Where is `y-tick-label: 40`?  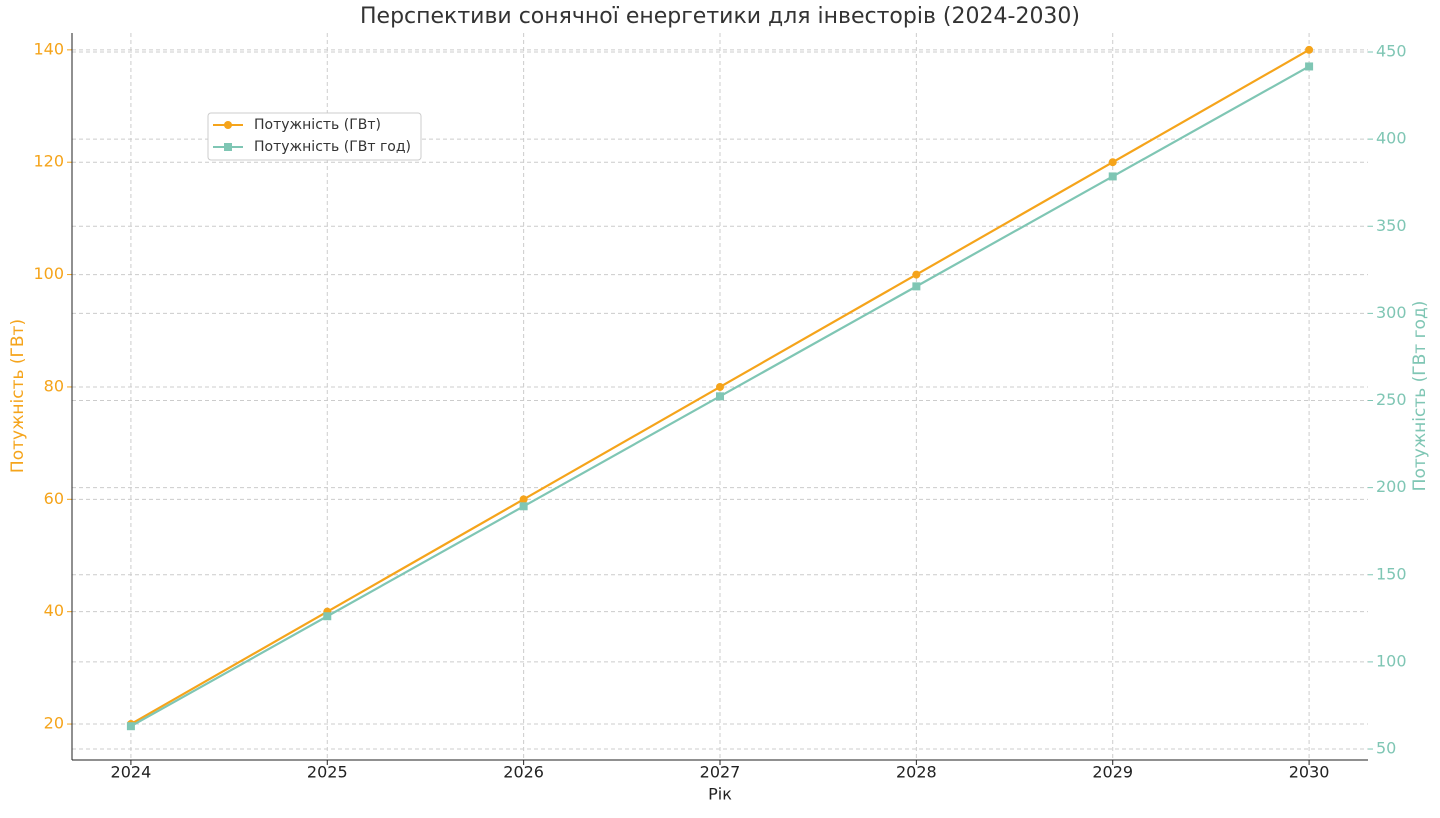
y-tick-label: 40 is located at coordinates (54, 610).